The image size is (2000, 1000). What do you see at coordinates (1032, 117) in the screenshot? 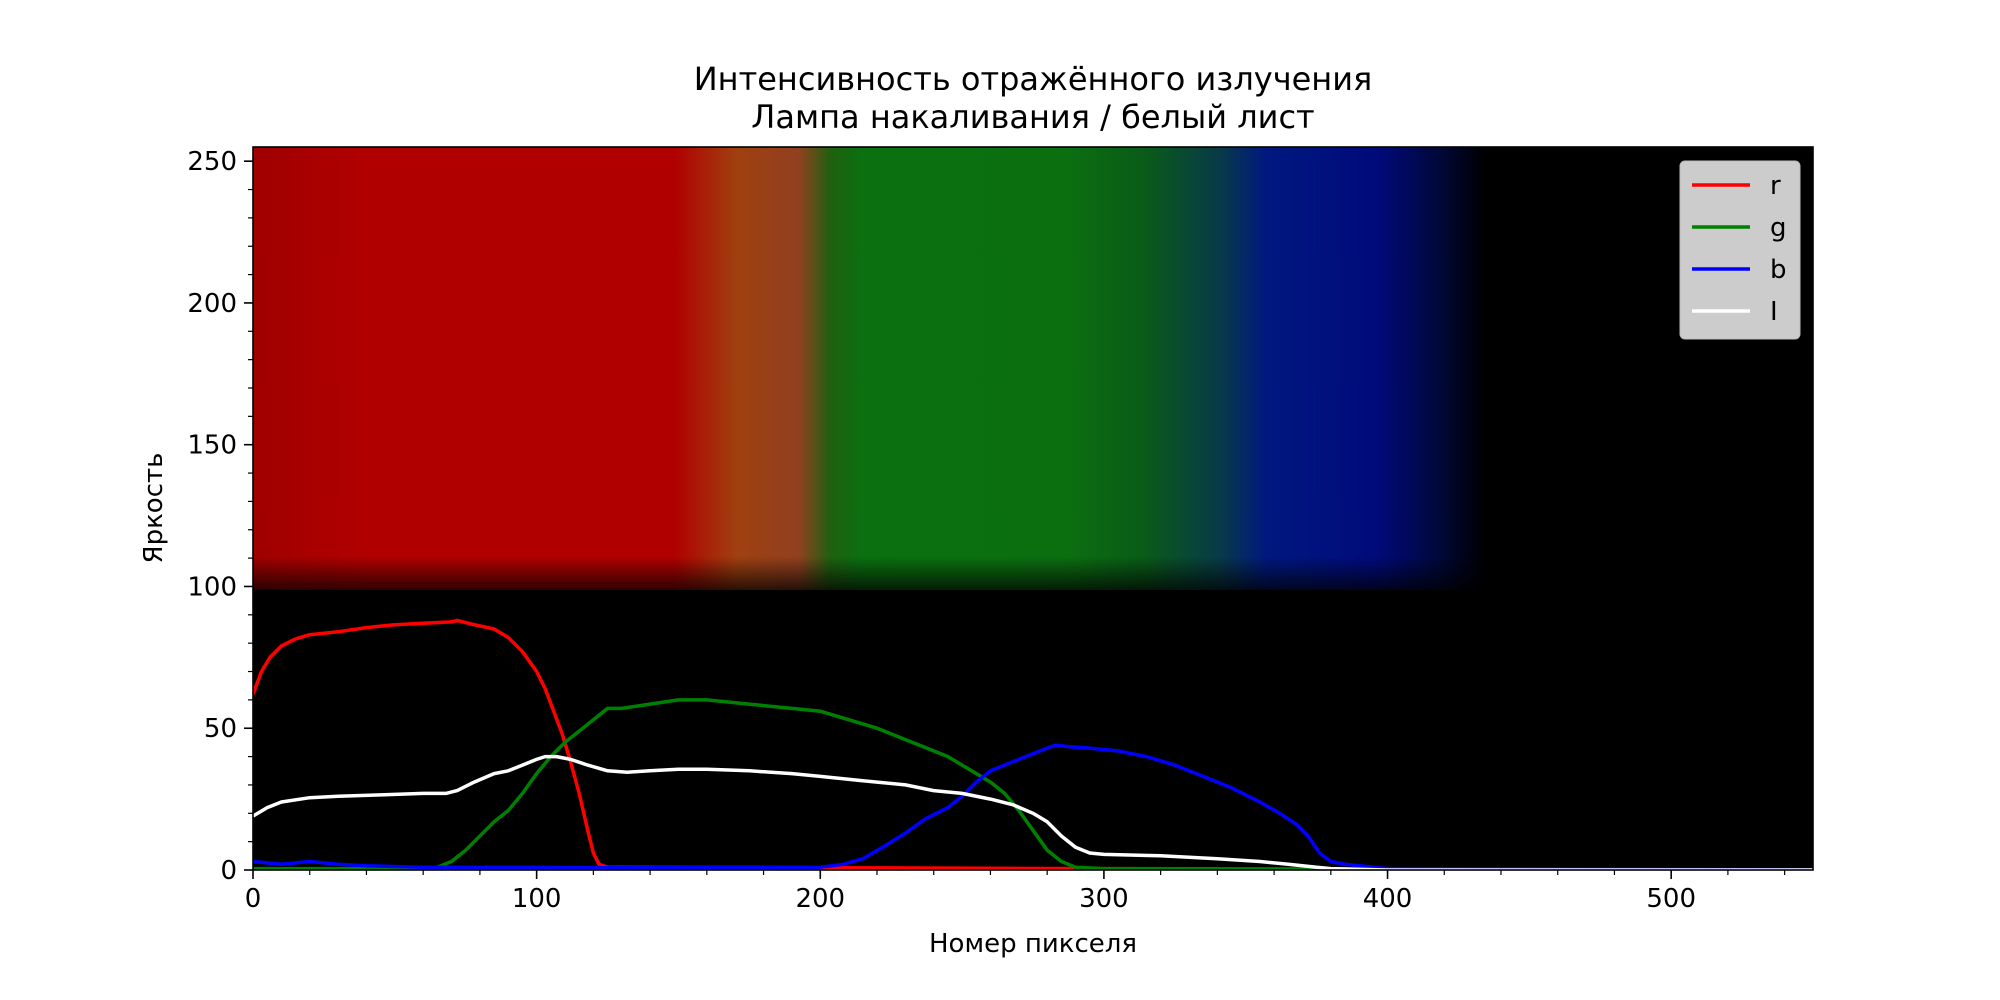
I see `chart-subtitle: Лампа накаливания / белый лист` at bounding box center [1032, 117].